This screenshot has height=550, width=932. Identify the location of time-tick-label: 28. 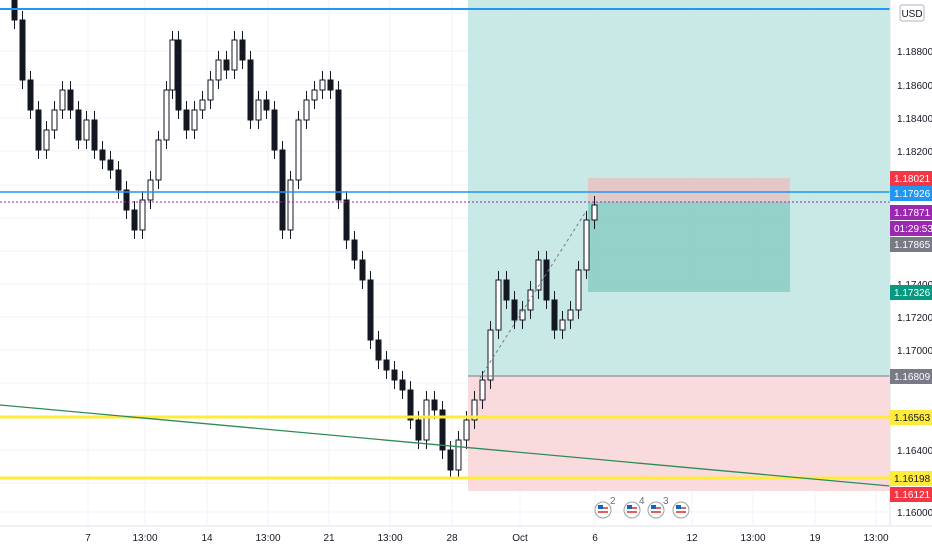
(452, 538).